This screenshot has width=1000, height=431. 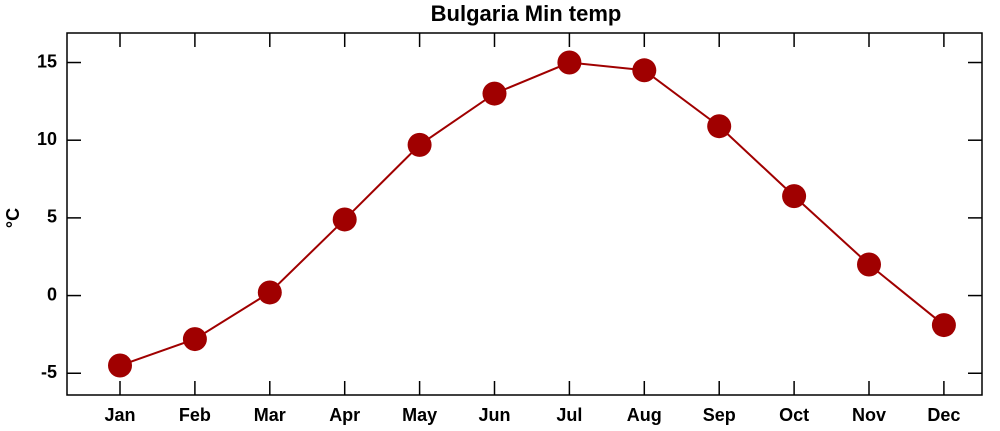 What do you see at coordinates (119, 415) in the screenshot?
I see `x-tick-label: Jan` at bounding box center [119, 415].